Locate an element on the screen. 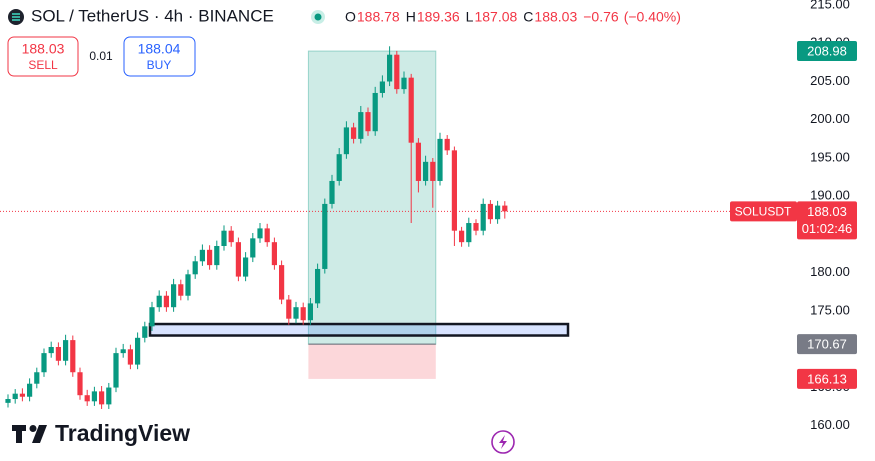  target-price-box is located at coordinates (827, 51).